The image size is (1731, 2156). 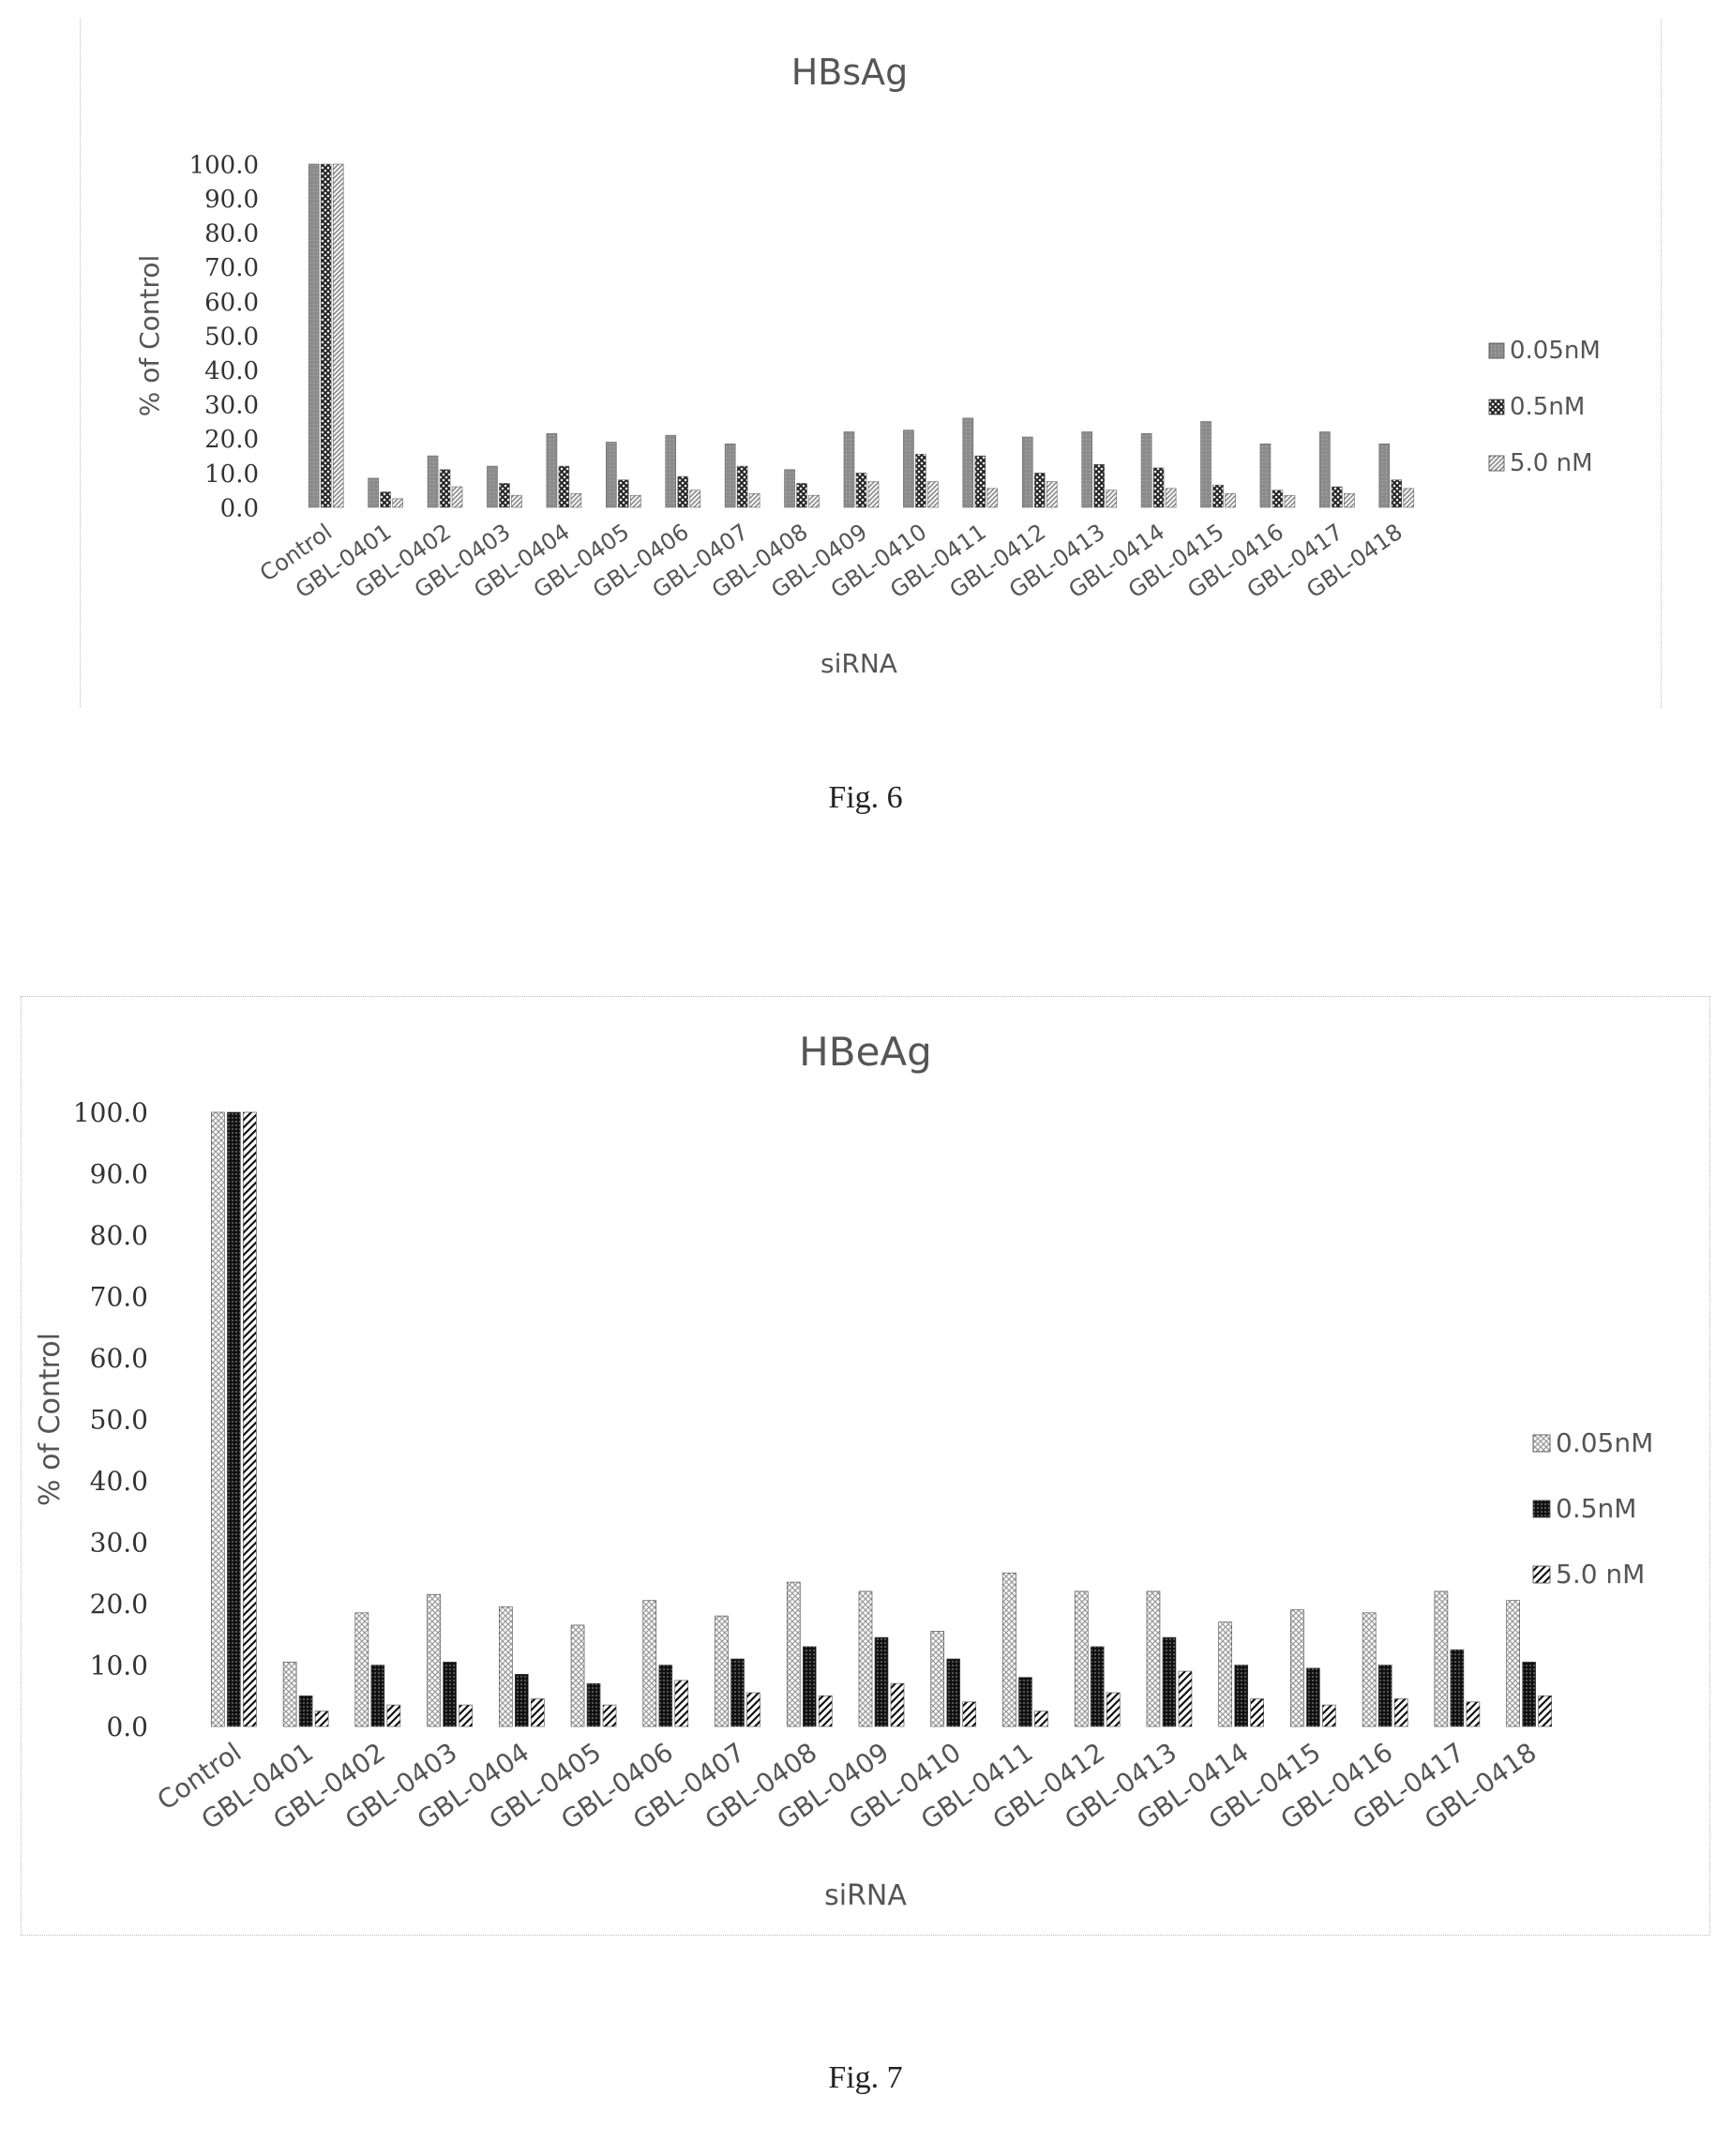 What do you see at coordinates (119, 1420) in the screenshot?
I see `y-tick-label: 50.0` at bounding box center [119, 1420].